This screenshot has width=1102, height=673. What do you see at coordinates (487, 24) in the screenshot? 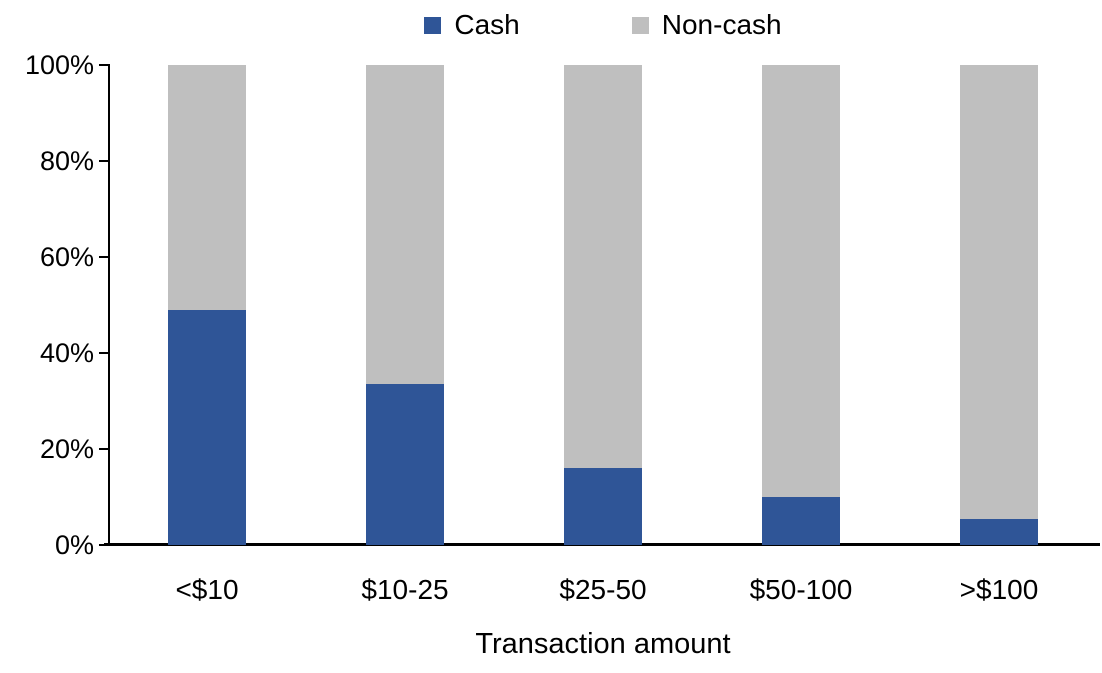
I see `legend-label: Cash` at bounding box center [487, 24].